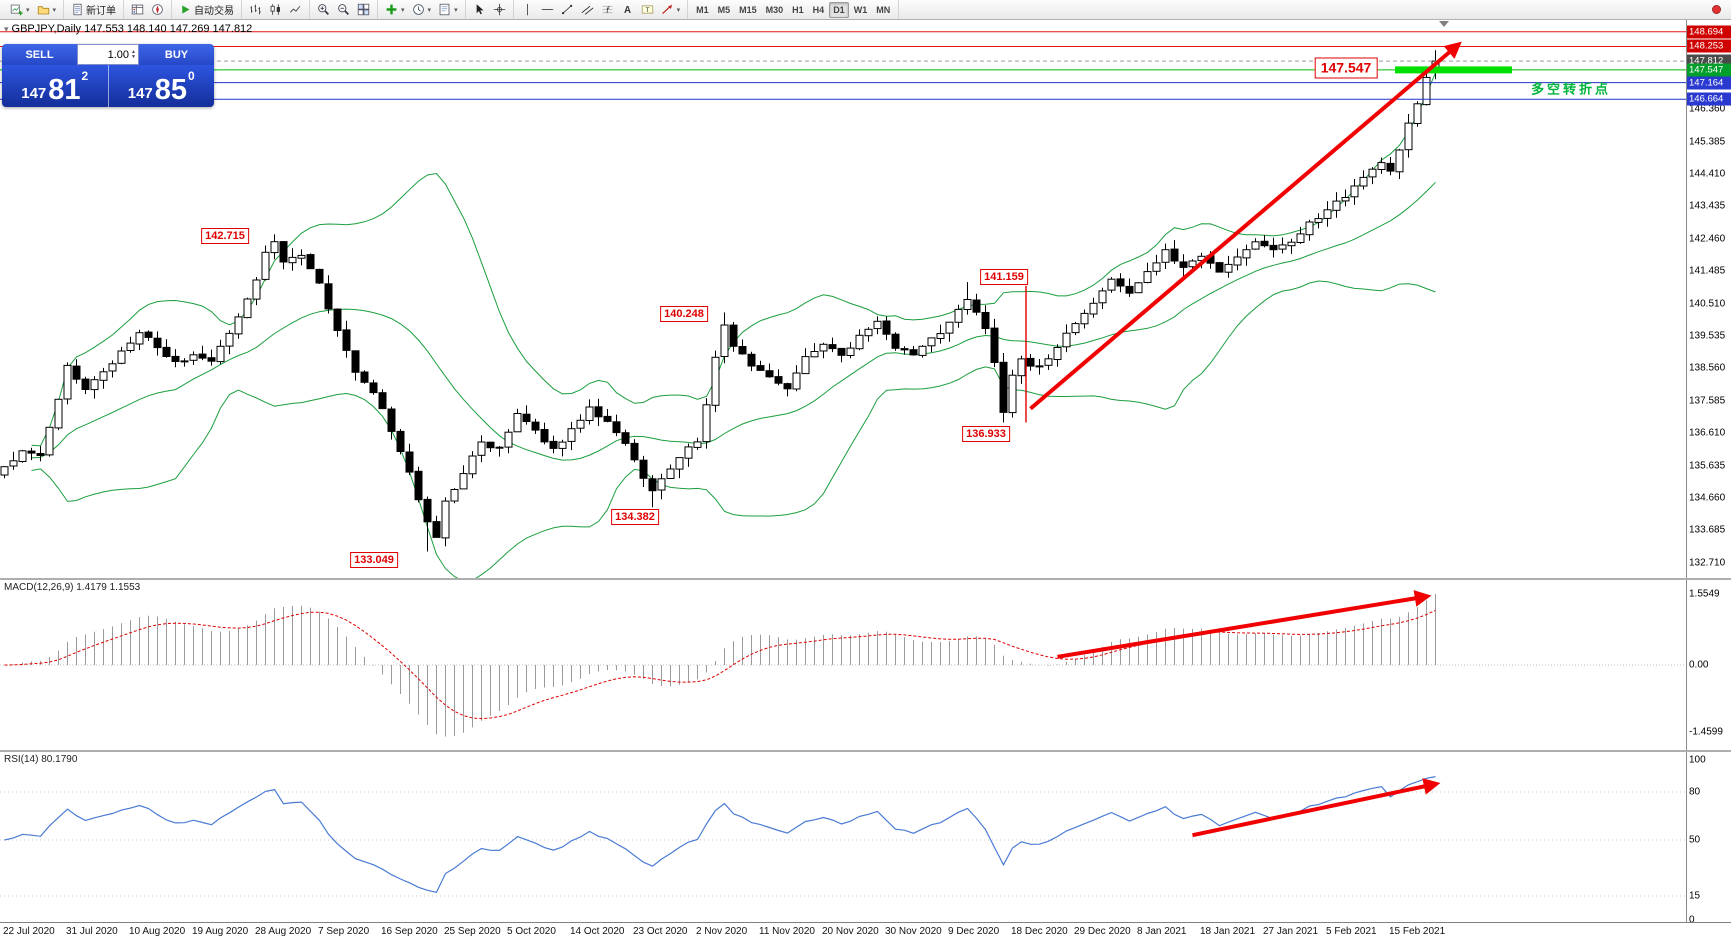 The height and width of the screenshot is (940, 1731). I want to click on periods-button: ▾, so click(422, 9).